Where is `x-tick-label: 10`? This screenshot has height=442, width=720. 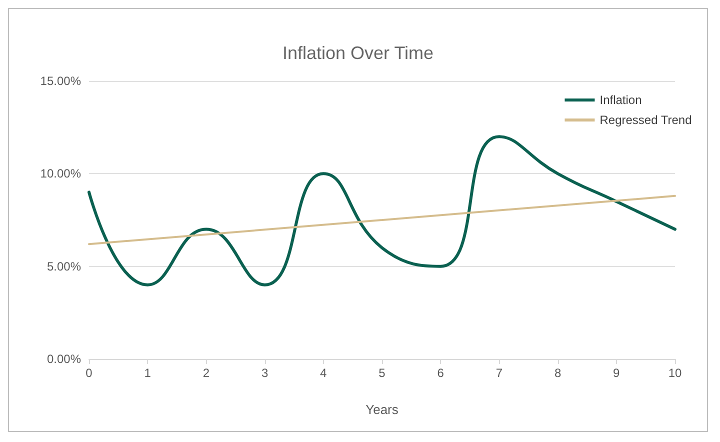 x-tick-label: 10 is located at coordinates (675, 373).